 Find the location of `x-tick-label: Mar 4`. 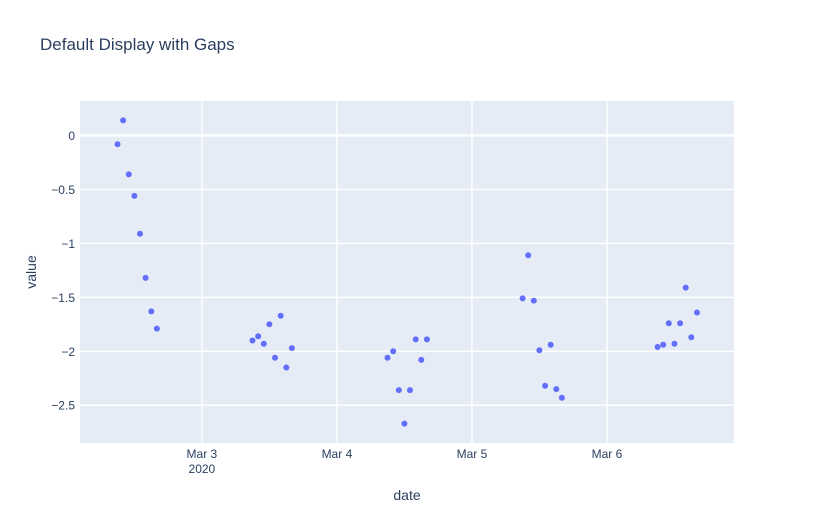

x-tick-label: Mar 4 is located at coordinates (337, 454).